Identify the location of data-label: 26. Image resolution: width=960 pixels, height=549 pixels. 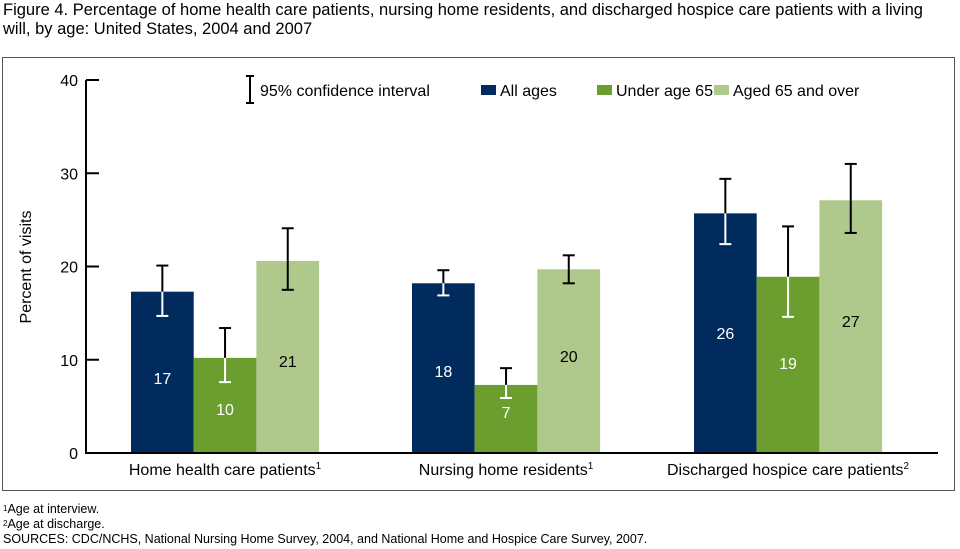
(725, 334).